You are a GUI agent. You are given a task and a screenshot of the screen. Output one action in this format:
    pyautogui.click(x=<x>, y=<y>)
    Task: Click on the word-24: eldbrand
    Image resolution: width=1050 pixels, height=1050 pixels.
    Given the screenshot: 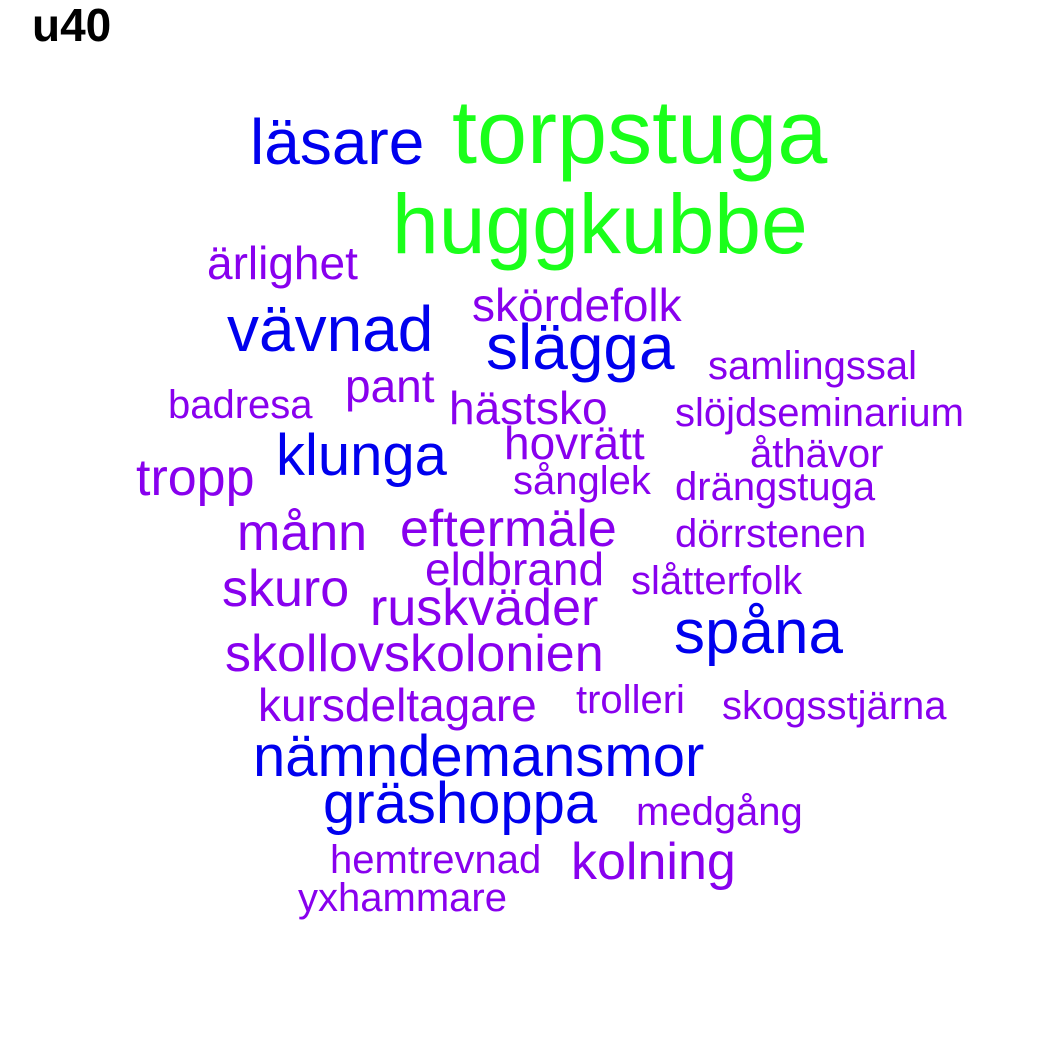 What is the action you would take?
    pyautogui.click(x=515, y=569)
    